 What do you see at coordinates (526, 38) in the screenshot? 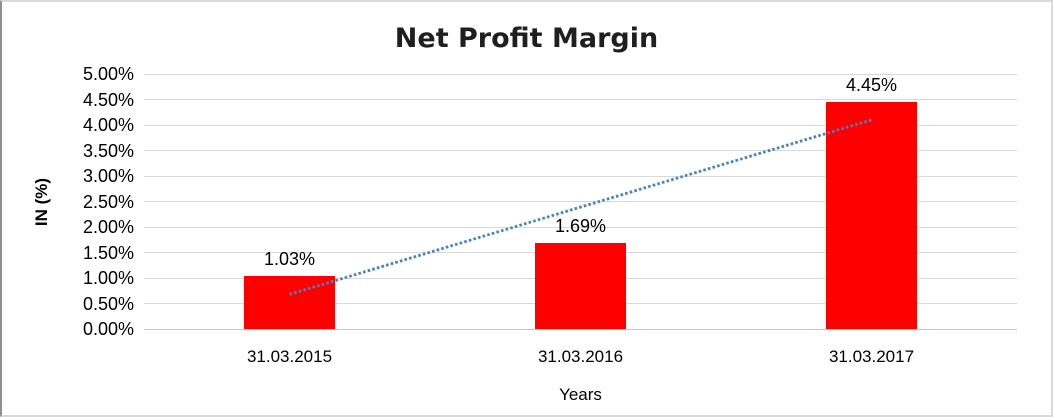
I see `chart-title: Net Profit Margin` at bounding box center [526, 38].